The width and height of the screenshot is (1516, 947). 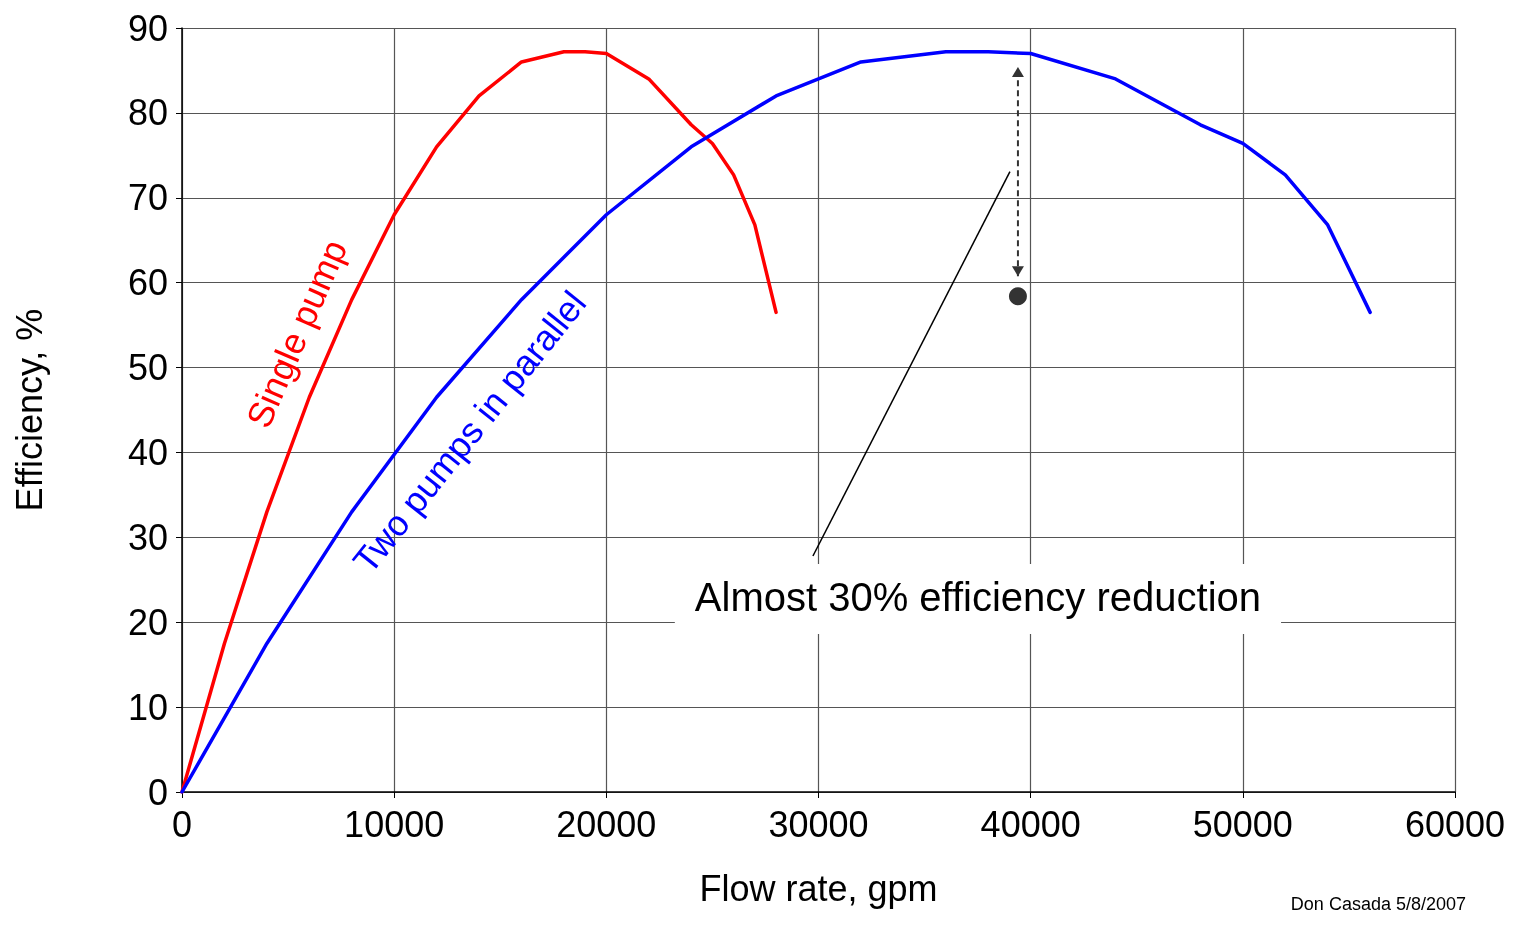 I want to click on y-tick-label: 0, so click(x=157, y=792).